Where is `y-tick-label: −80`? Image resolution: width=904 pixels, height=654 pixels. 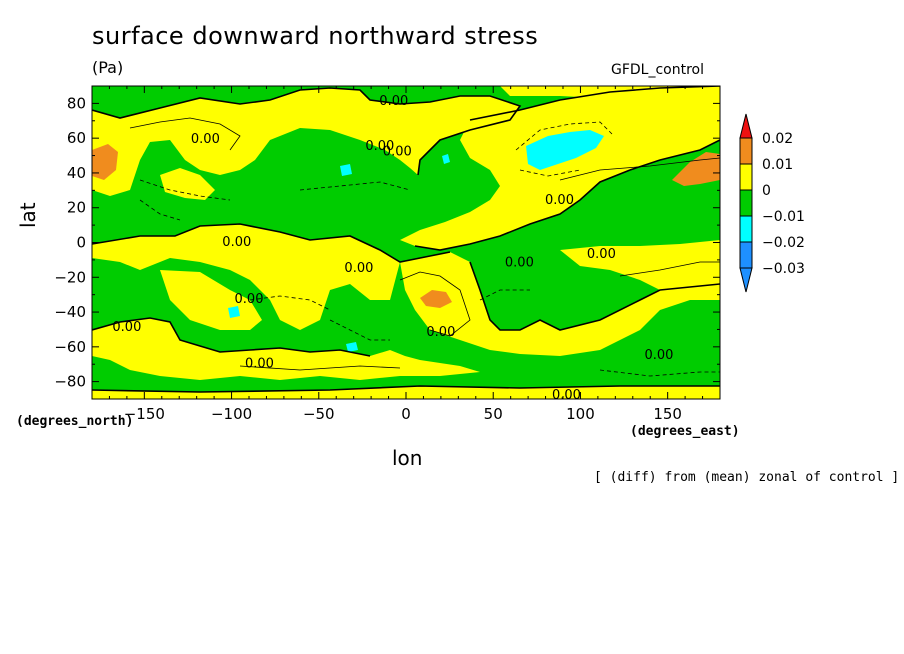
y-tick-label: −80 is located at coordinates (70, 382).